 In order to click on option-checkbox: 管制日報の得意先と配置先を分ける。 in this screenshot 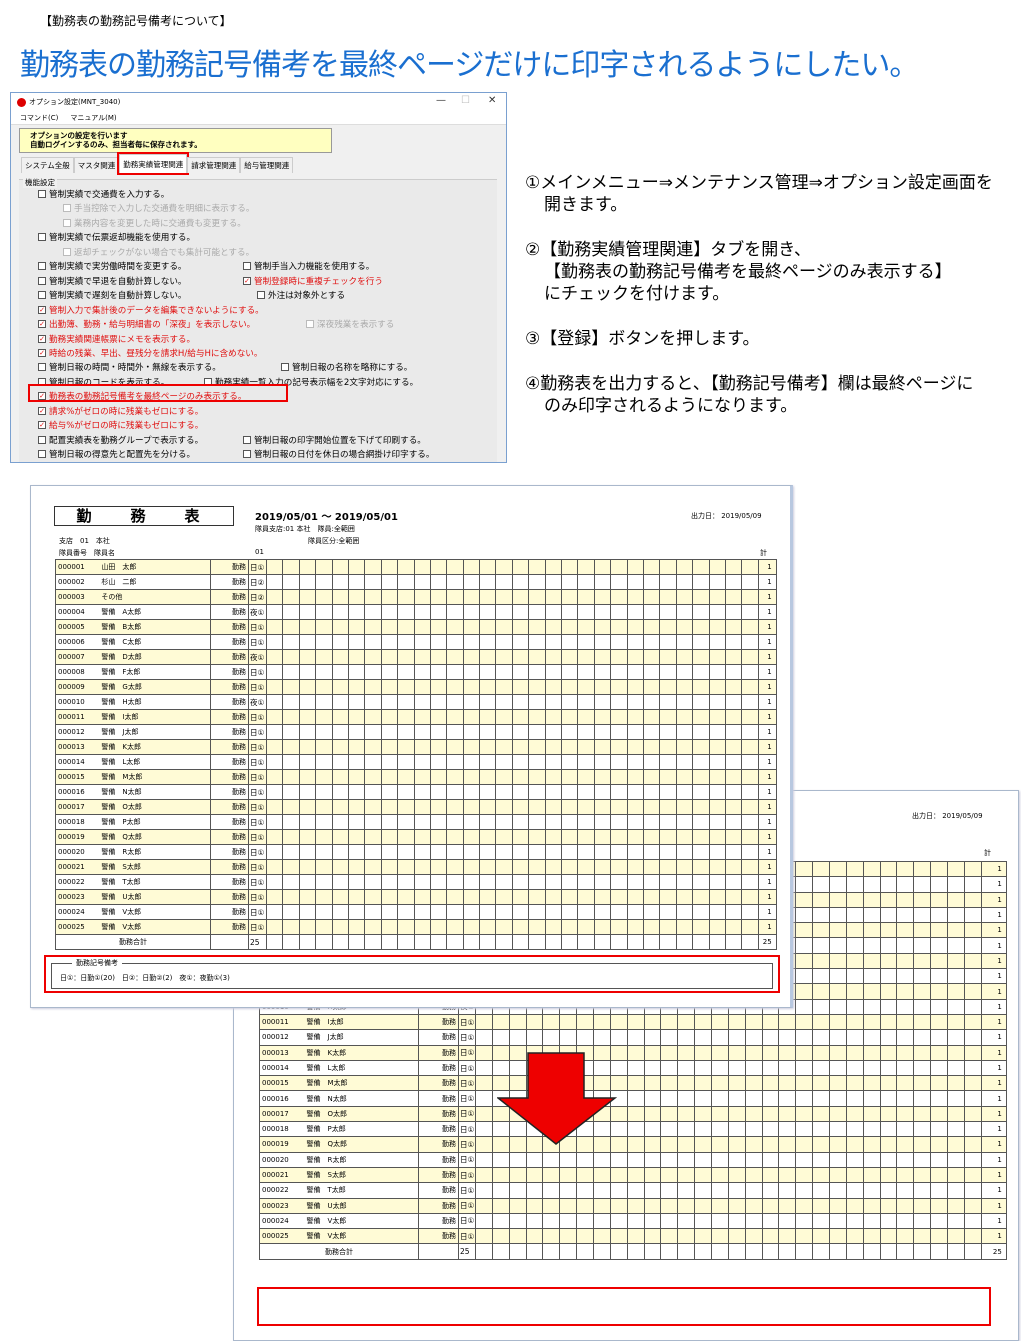, I will do `click(116, 454)`.